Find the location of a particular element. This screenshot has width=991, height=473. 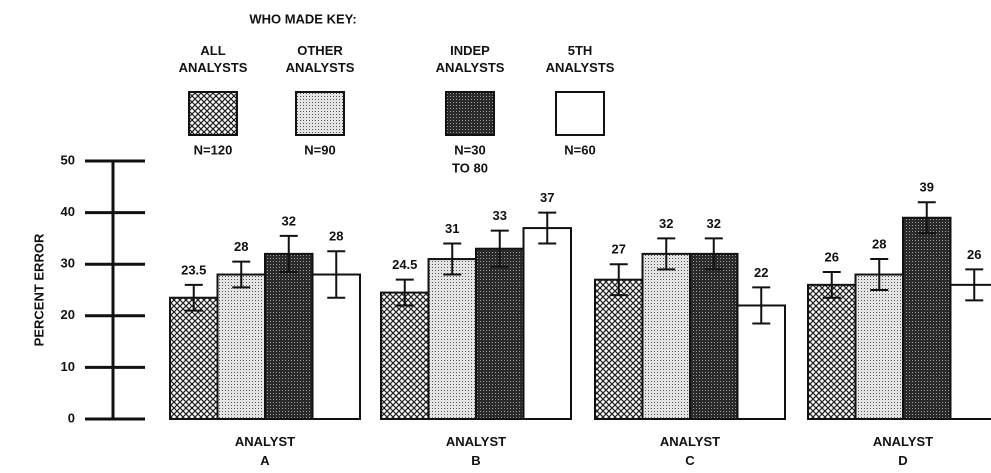

value-label: 22 is located at coordinates (761, 272).